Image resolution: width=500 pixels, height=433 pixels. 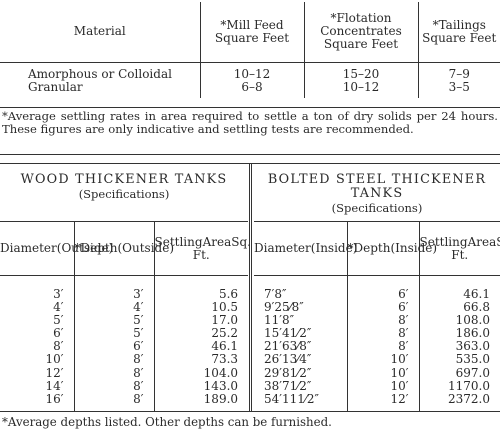 I want to click on wood-depth-header: *Depth(Outside), so click(x=123, y=248).